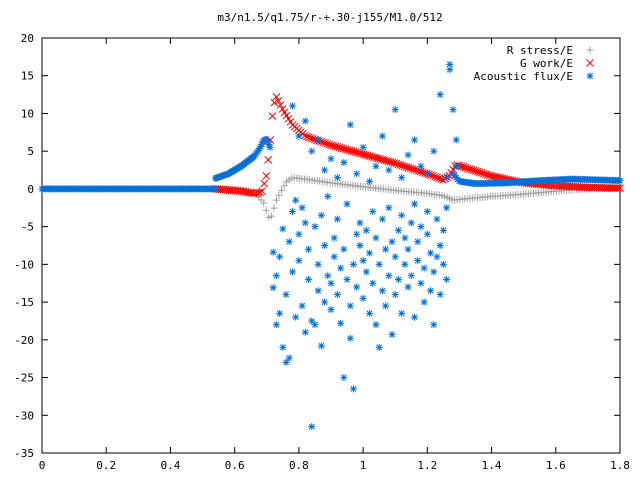 Image resolution: width=640 pixels, height=480 pixels. Describe the element at coordinates (30, 151) in the screenshot. I see `y-tick-label: 5` at that location.